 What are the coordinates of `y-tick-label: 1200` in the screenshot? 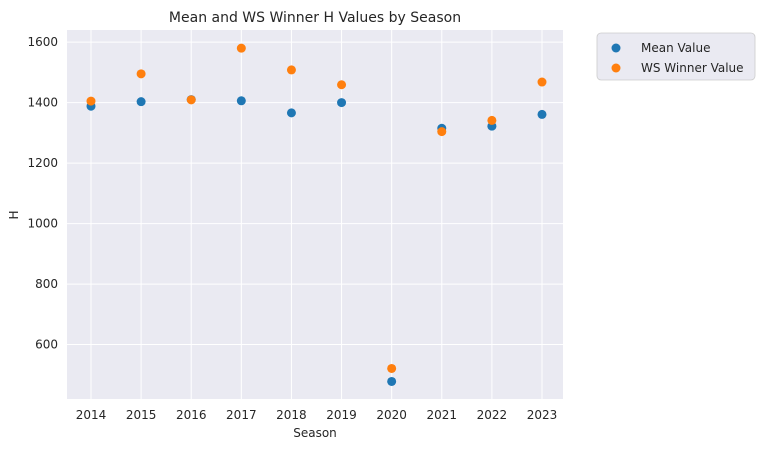 It's located at (42, 163).